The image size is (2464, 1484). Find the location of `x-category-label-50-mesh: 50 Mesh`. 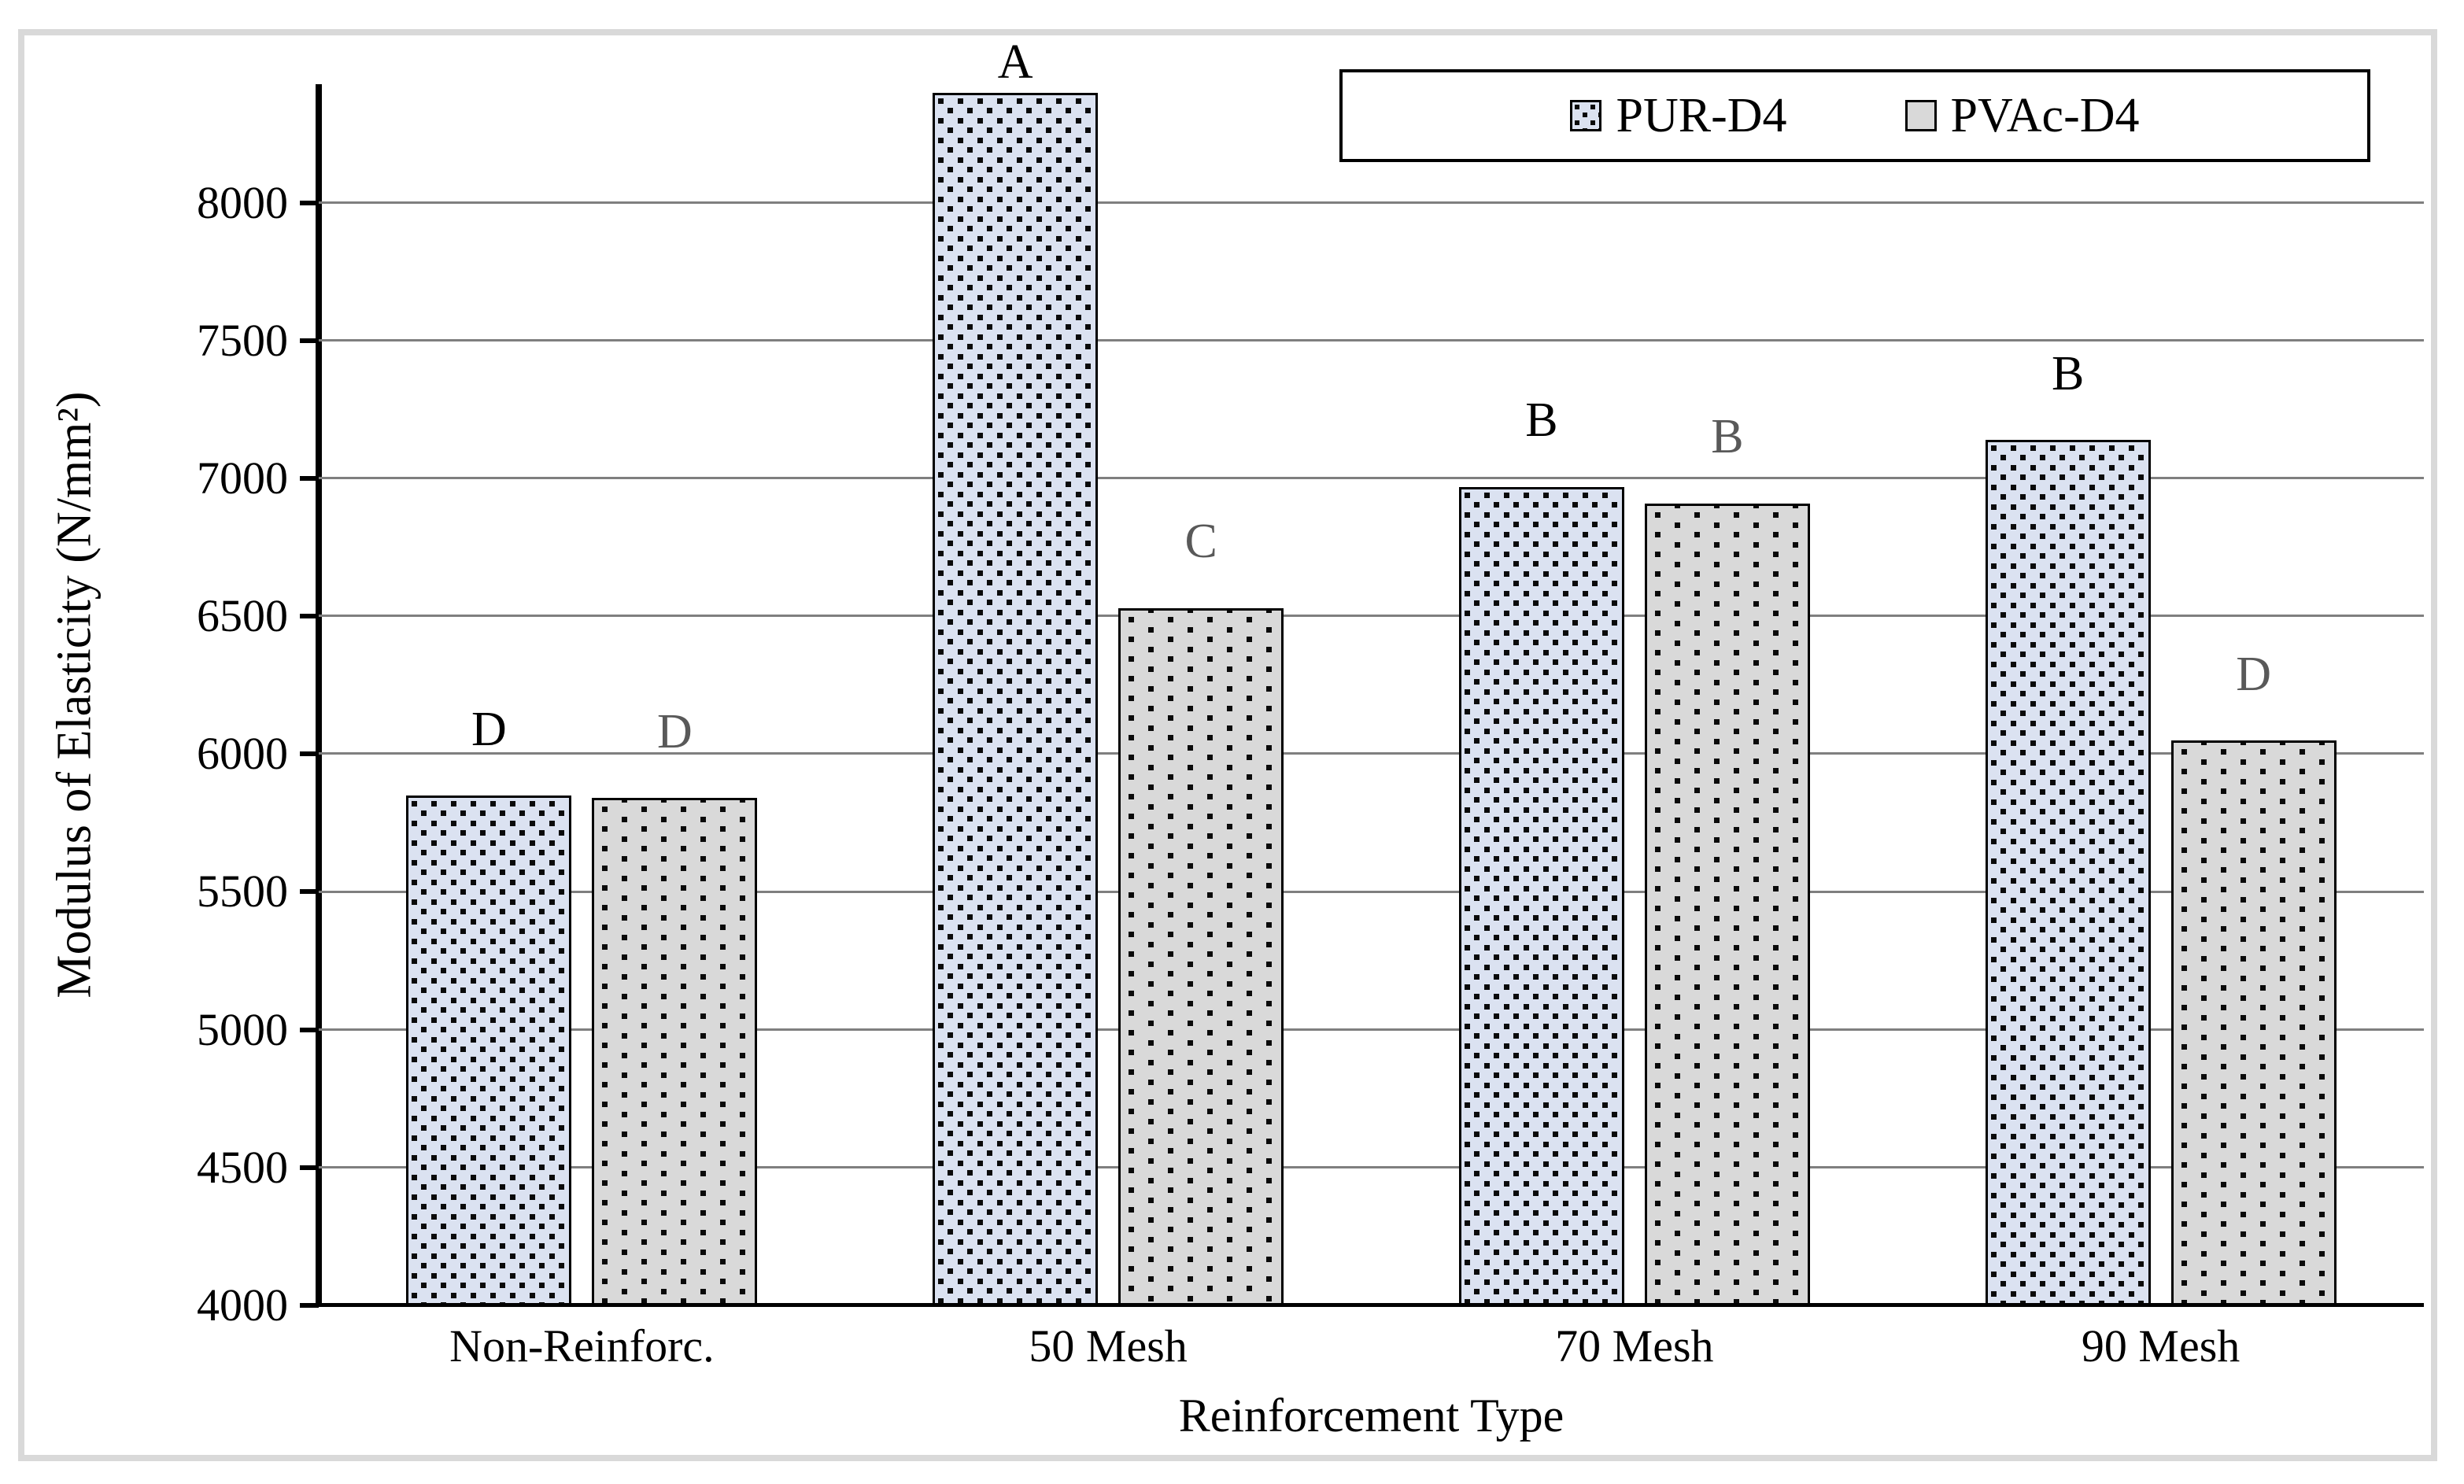

x-category-label-50-mesh: 50 Mesh is located at coordinates (1108, 1345).